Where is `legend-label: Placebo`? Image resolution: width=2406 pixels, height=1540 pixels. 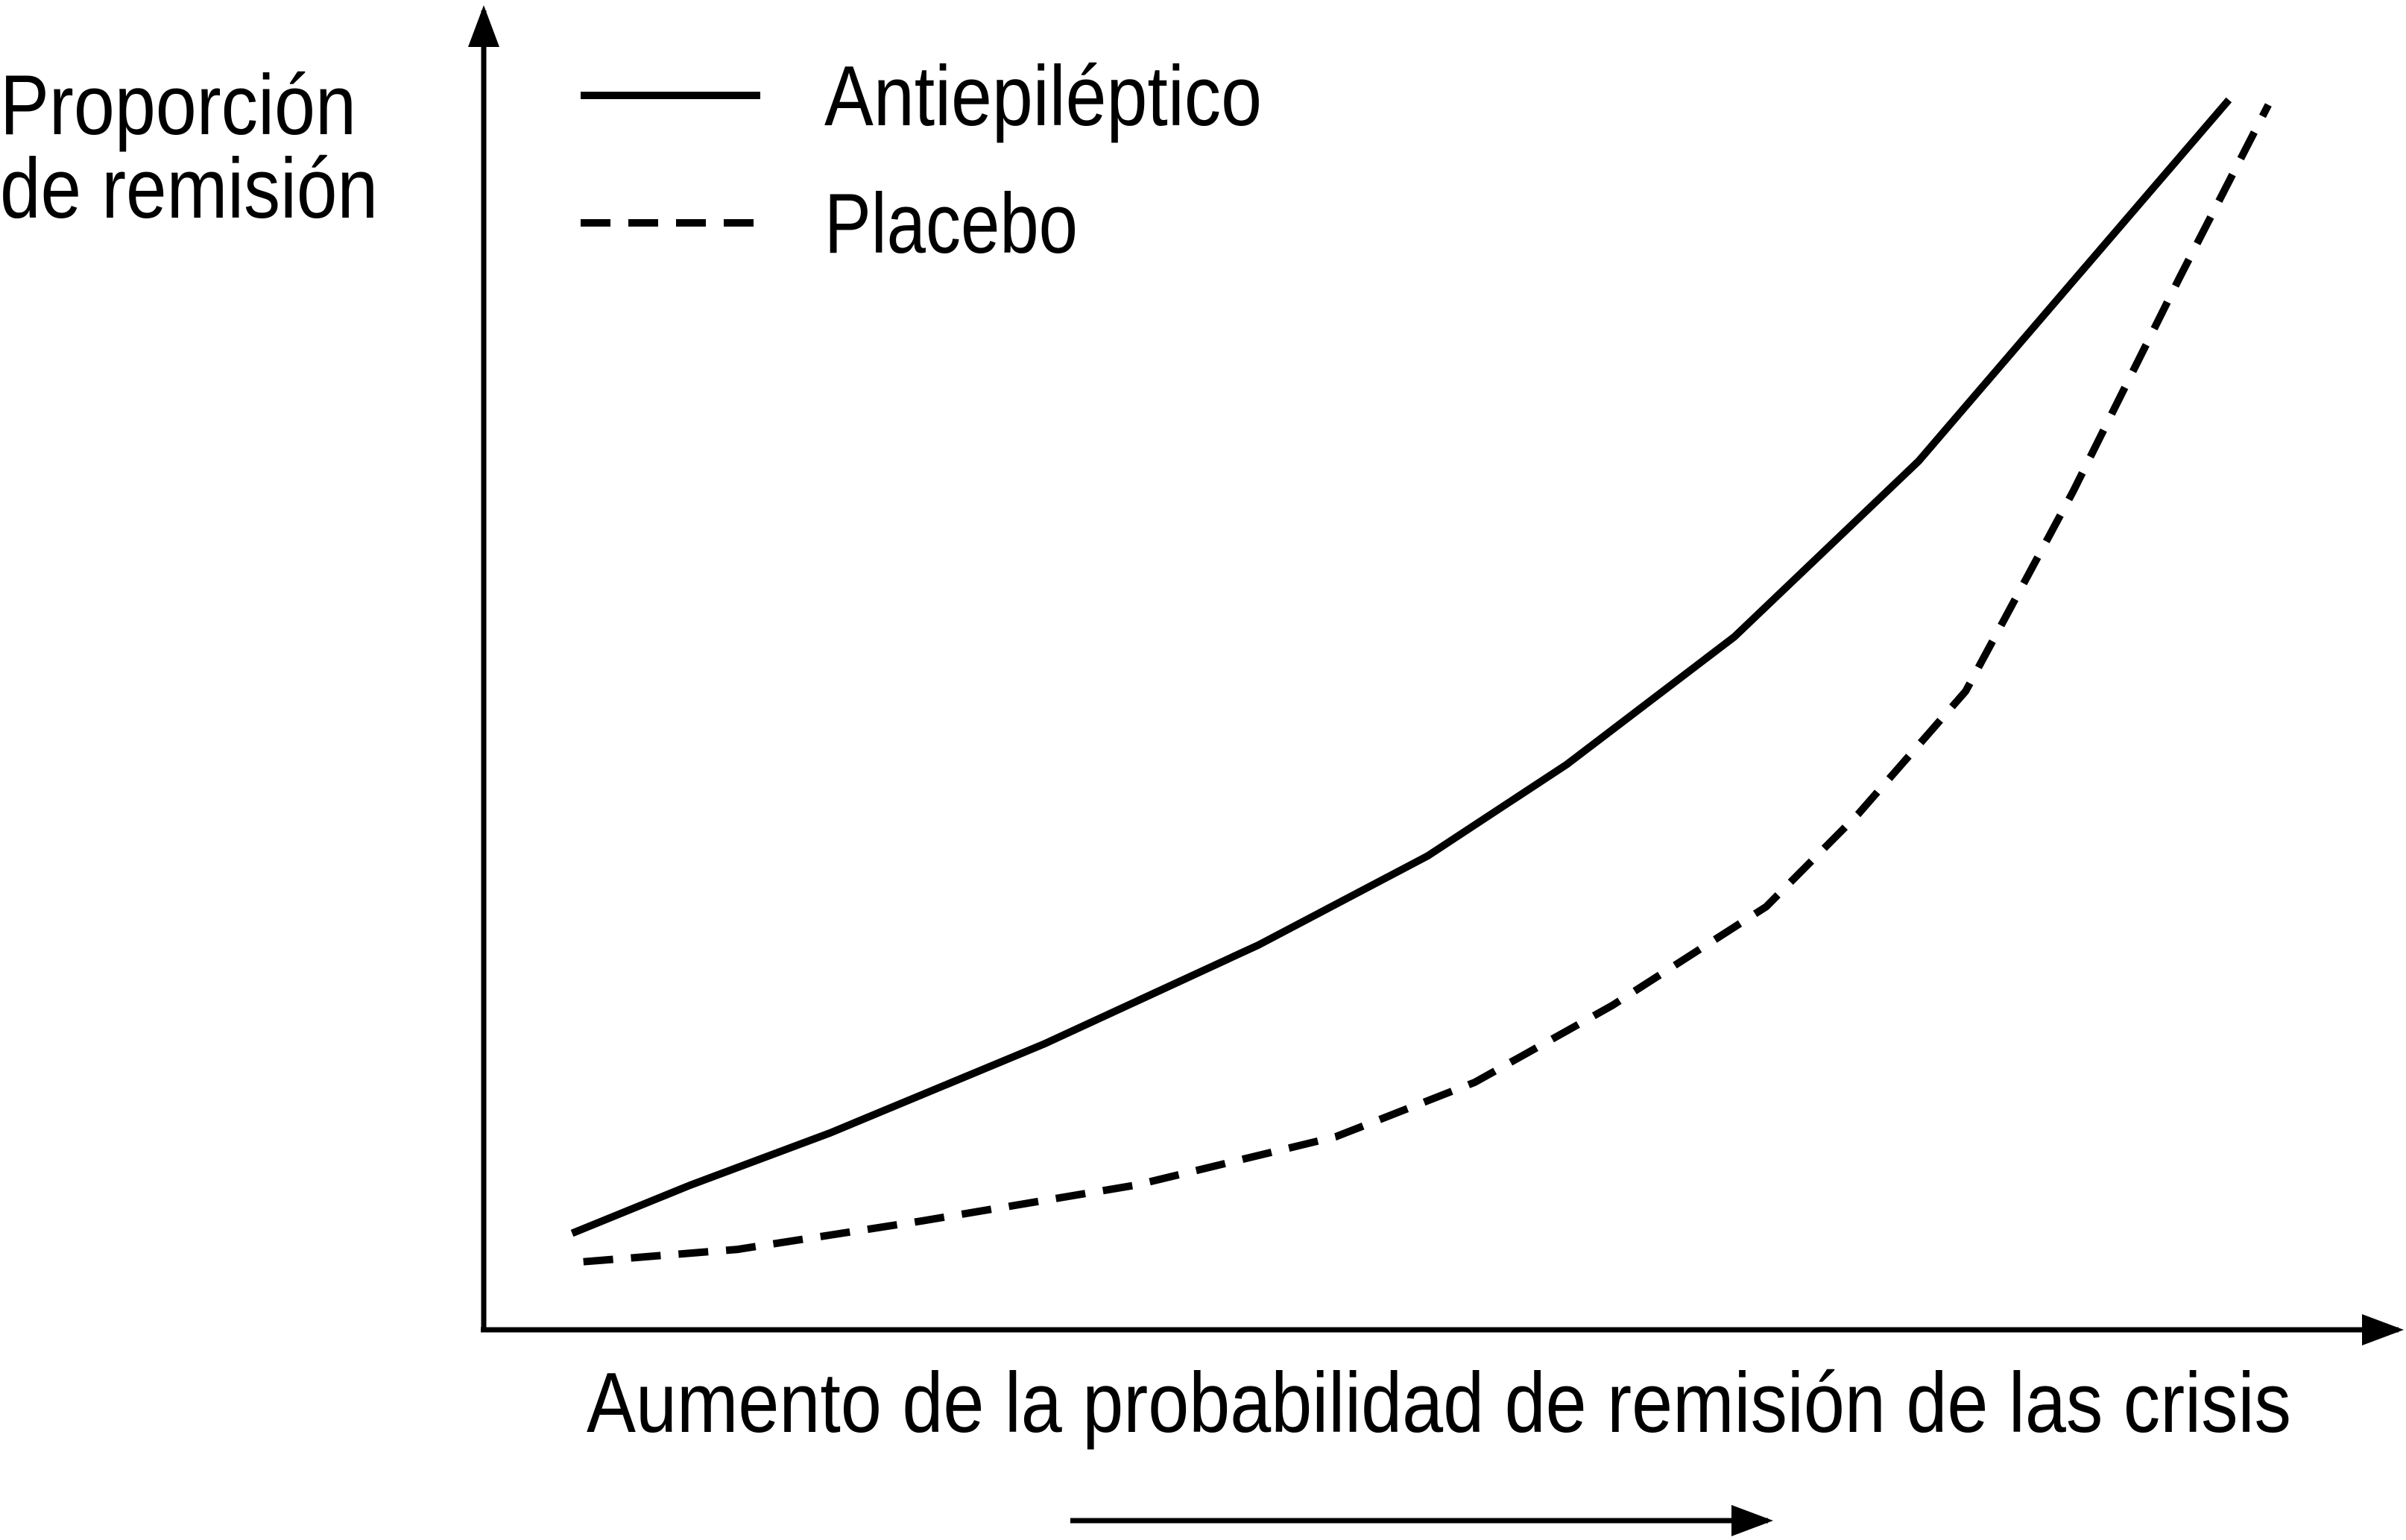 legend-label: Placebo is located at coordinates (951, 224).